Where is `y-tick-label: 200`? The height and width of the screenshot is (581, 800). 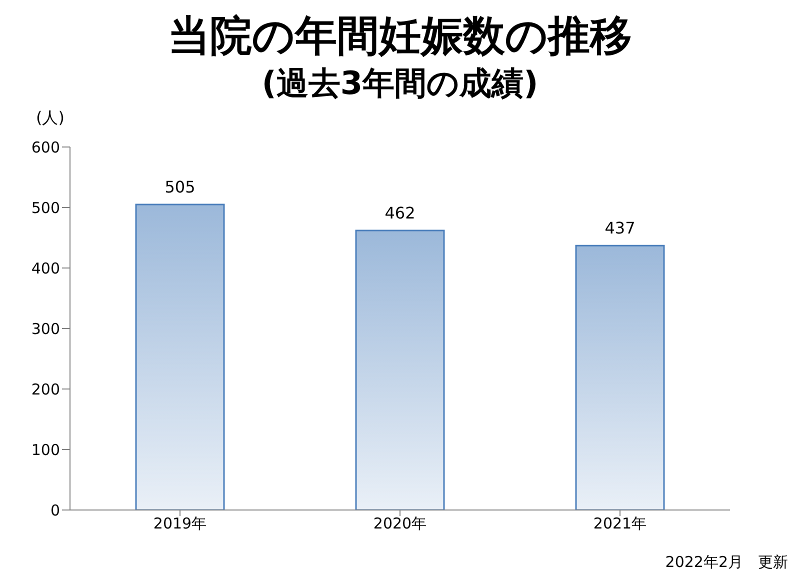 y-tick-label: 200 is located at coordinates (45, 389).